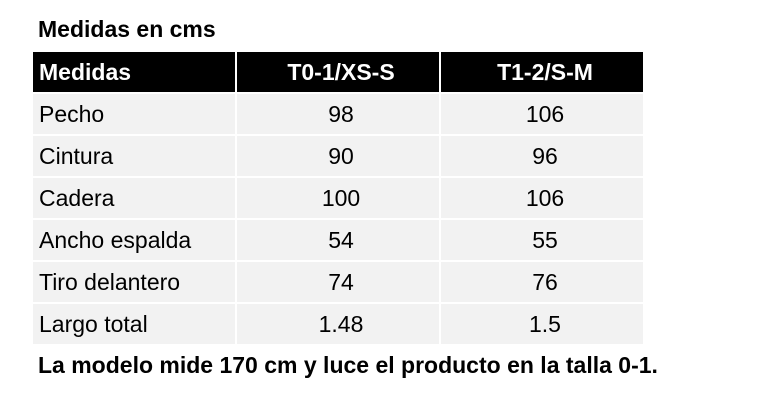 This screenshot has height=403, width=782. I want to click on column-header: T1-2/S-M, so click(542, 72).